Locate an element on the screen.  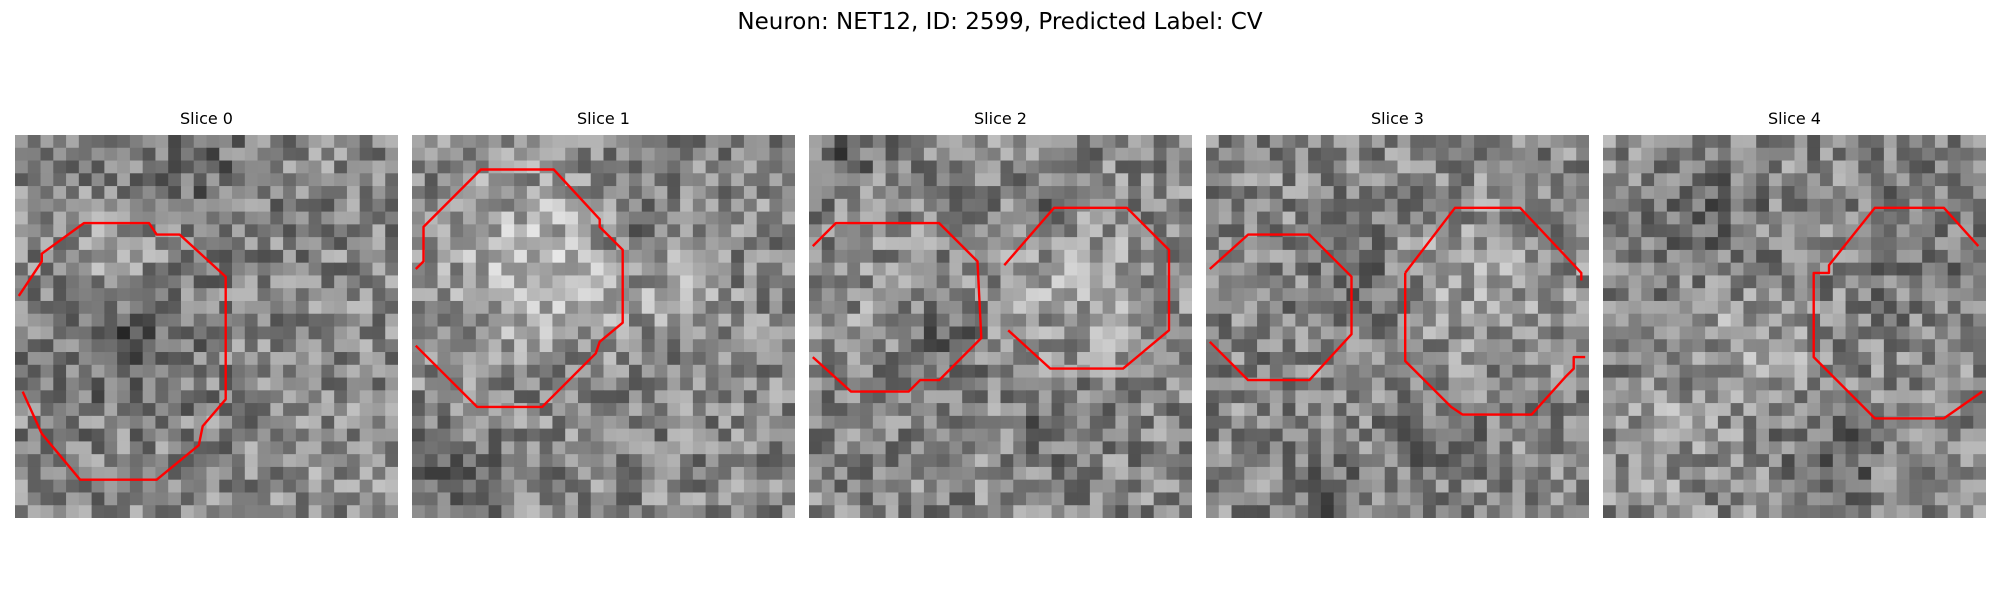
slice-panel-0: Slice 0 is located at coordinates (206, 313).